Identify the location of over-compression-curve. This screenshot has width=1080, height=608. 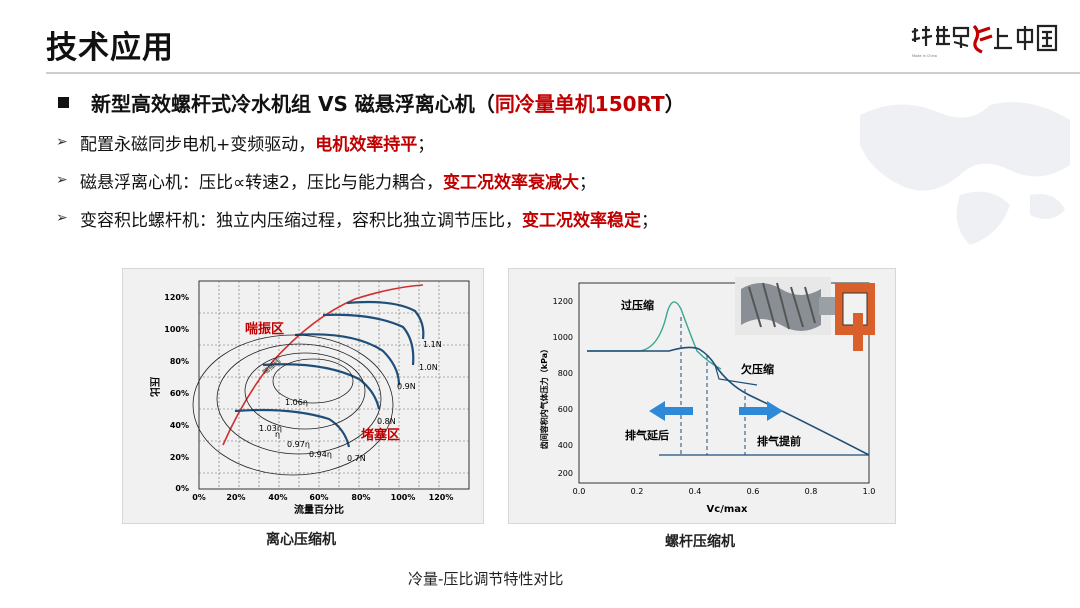
(654, 335).